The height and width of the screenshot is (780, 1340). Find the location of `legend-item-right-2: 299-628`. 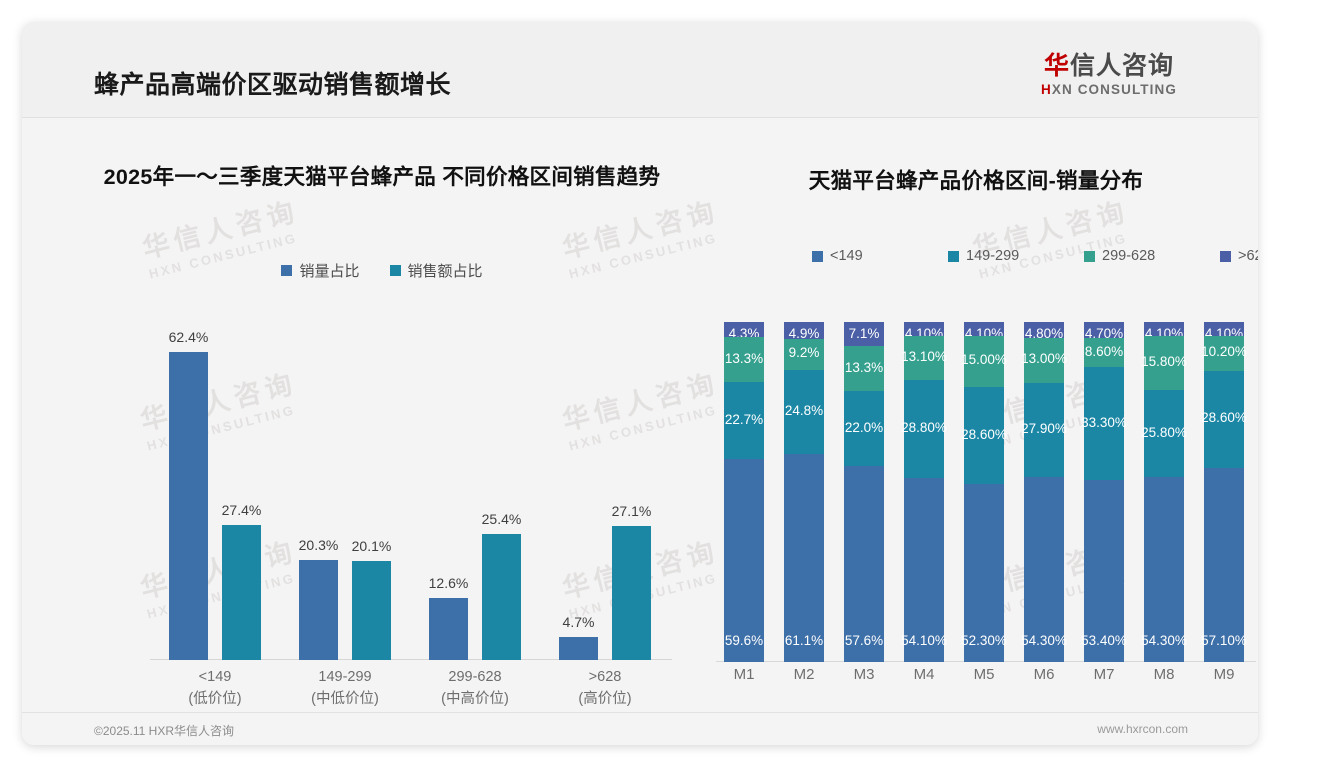

legend-item-right-2: 299-628 is located at coordinates (1152, 256).